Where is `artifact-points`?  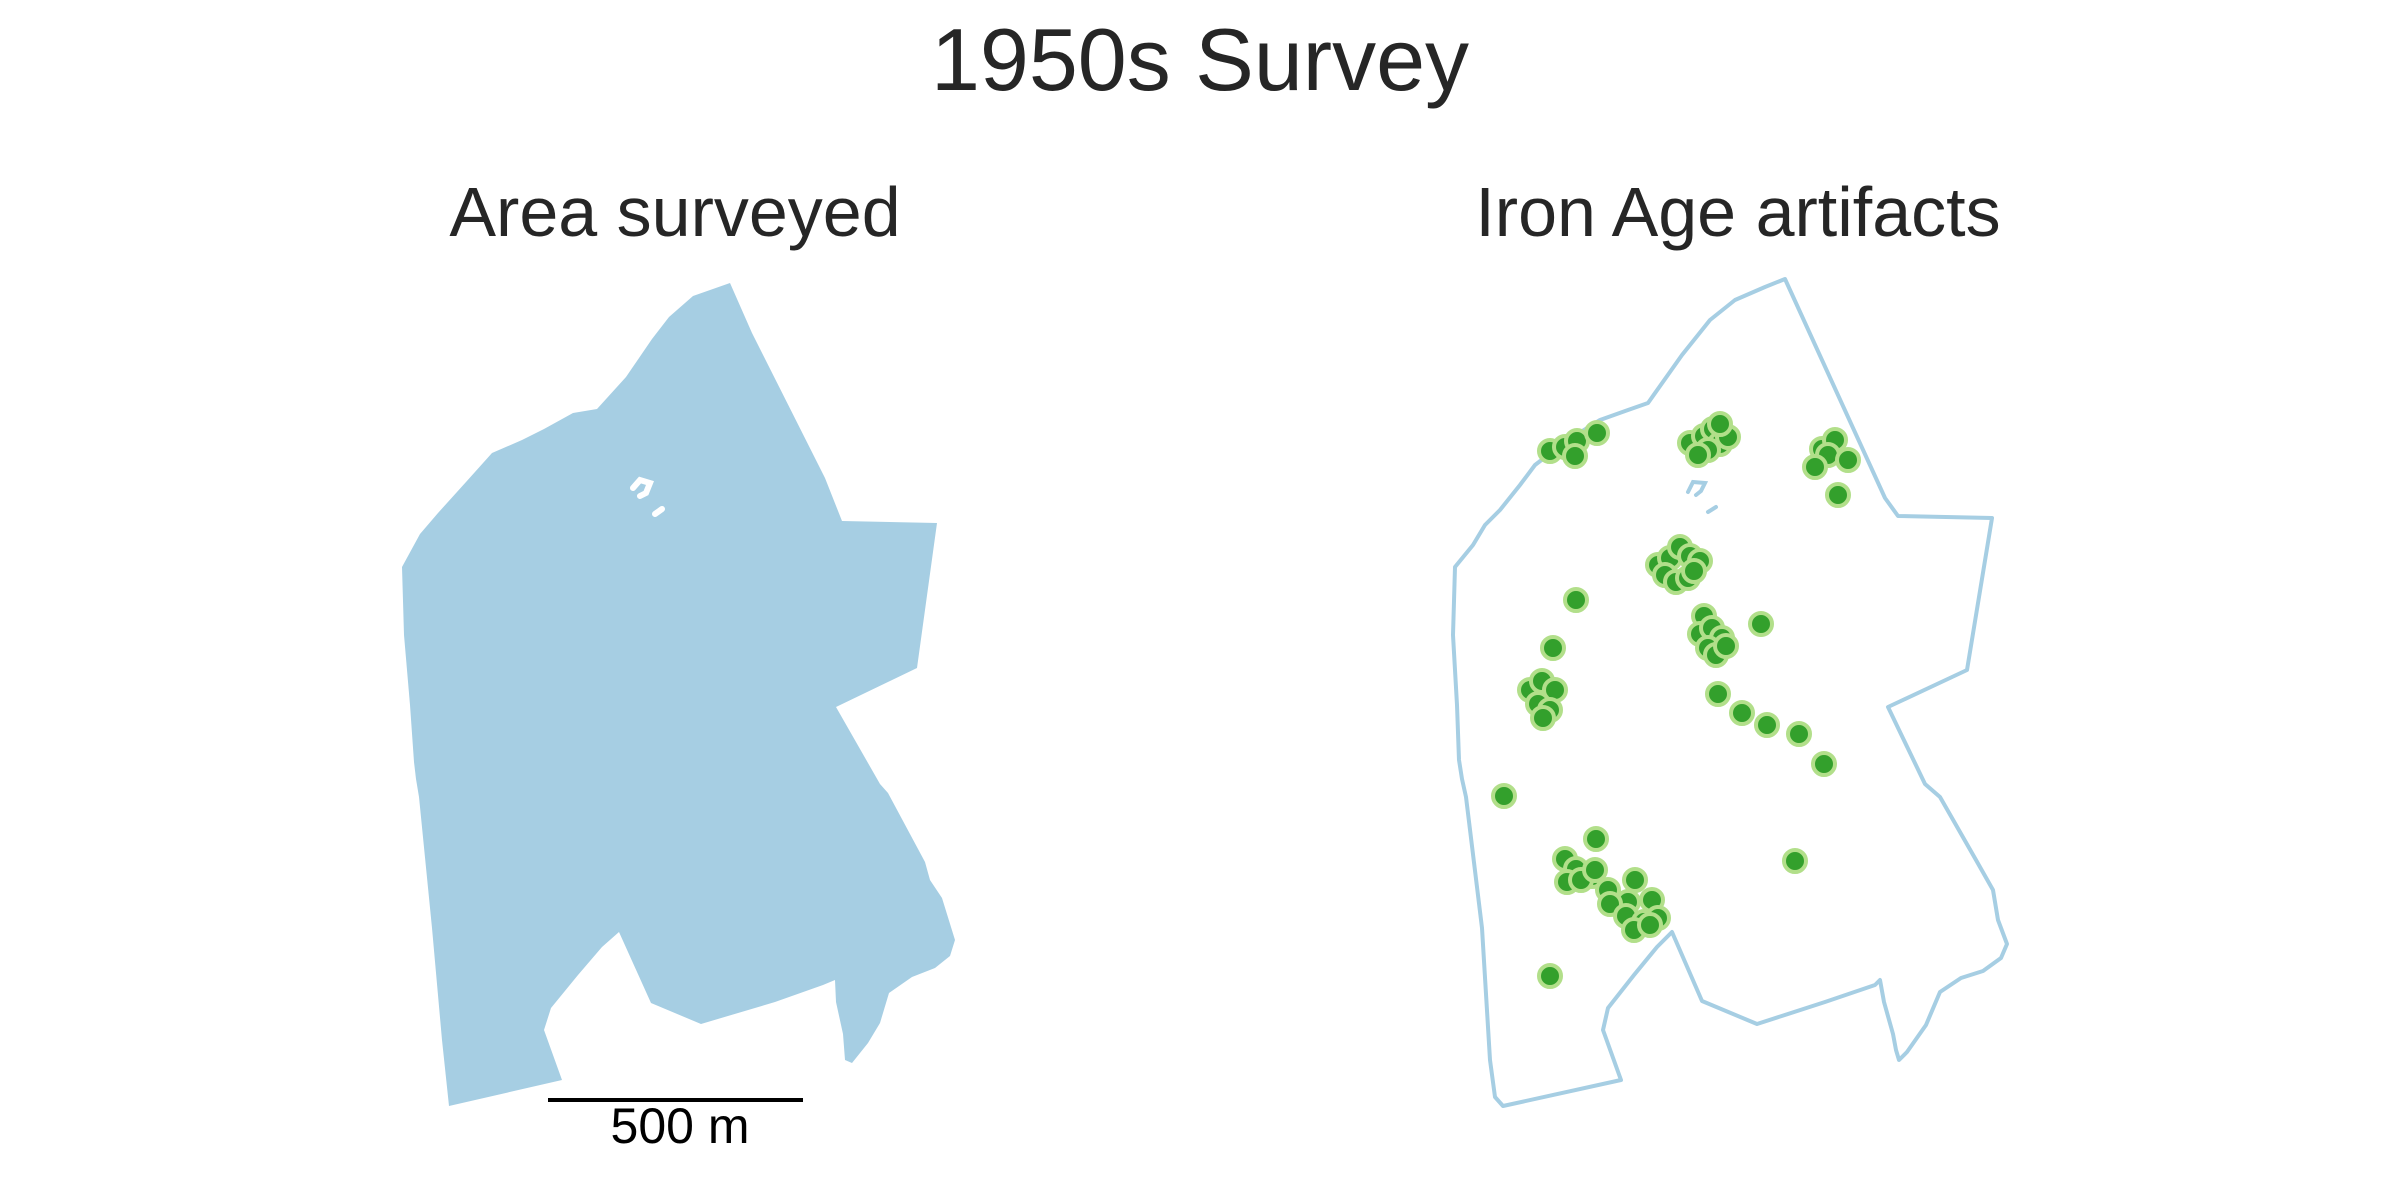 artifact-points is located at coordinates (1676, 700).